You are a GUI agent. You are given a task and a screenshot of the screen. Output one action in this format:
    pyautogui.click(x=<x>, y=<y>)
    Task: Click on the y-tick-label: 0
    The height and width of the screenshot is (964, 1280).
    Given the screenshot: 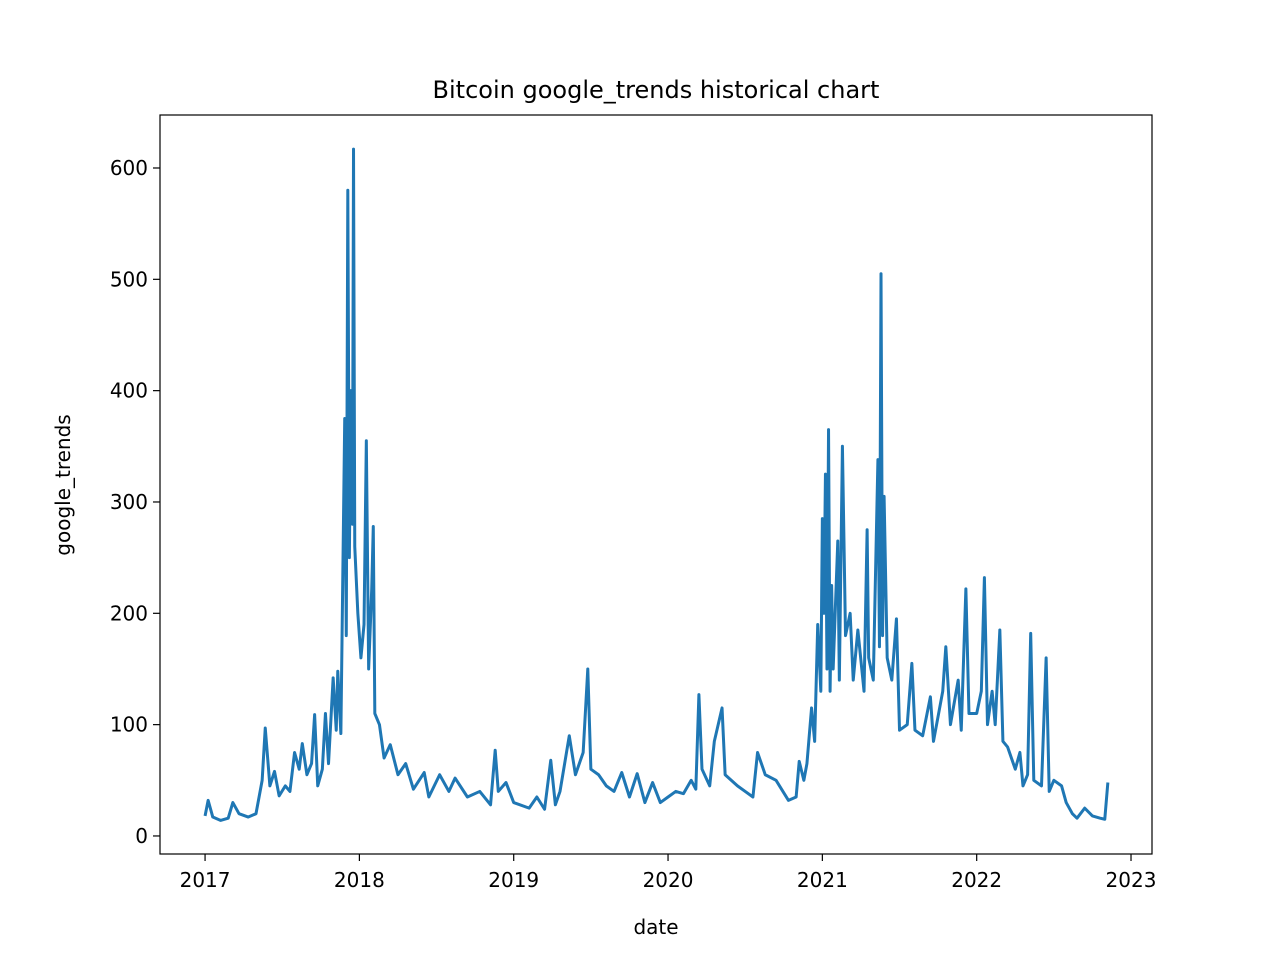 What is the action you would take?
    pyautogui.click(x=141, y=836)
    